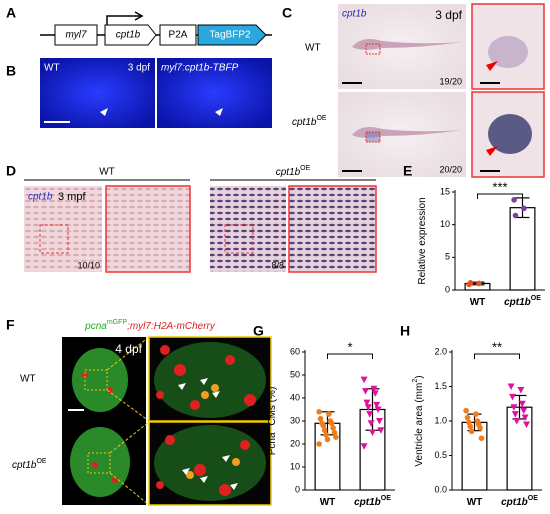 The width and height of the screenshot is (550, 514). What do you see at coordinates (415, 381) in the screenshot?
I see `superscript: 2` at bounding box center [415, 381].